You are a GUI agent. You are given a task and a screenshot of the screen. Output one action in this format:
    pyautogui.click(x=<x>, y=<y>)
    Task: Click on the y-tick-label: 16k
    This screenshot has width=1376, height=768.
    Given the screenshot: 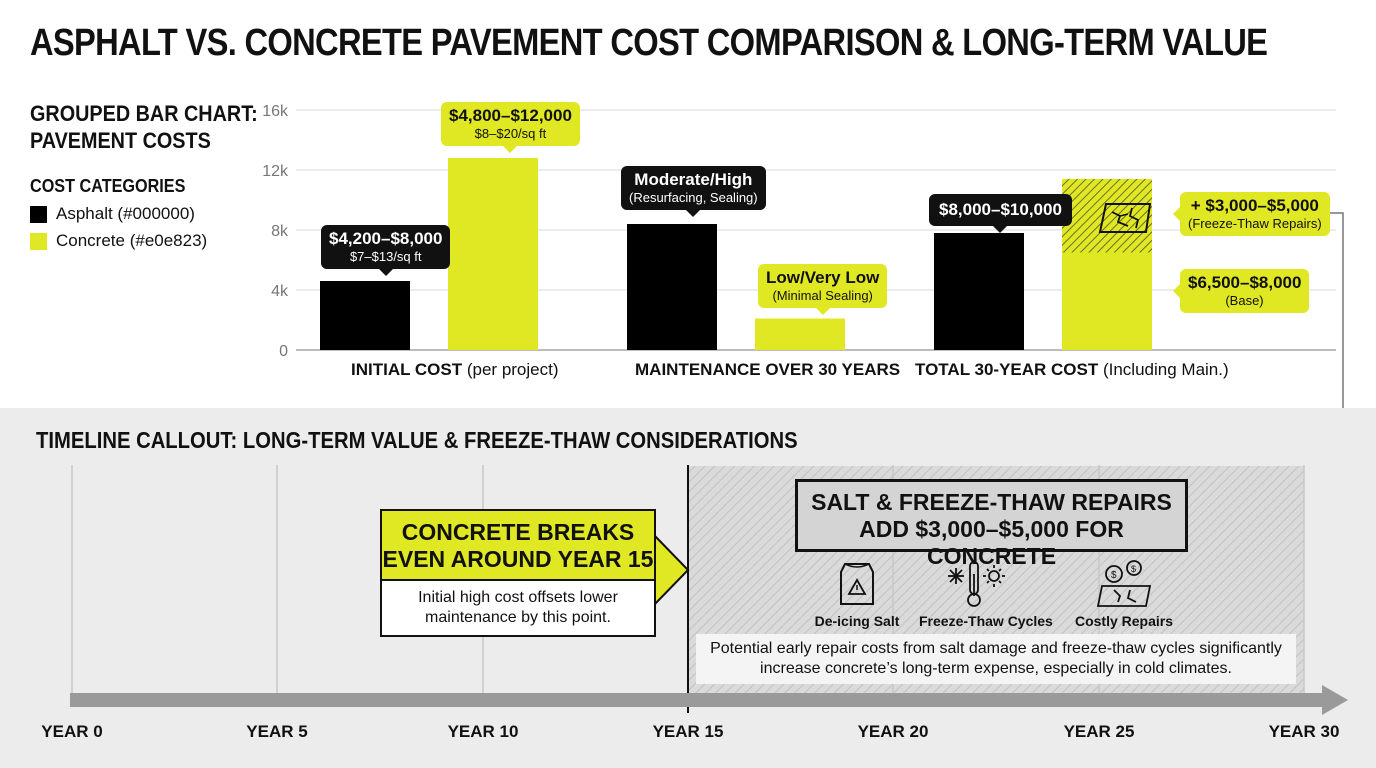 What is the action you would take?
    pyautogui.click(x=275, y=111)
    